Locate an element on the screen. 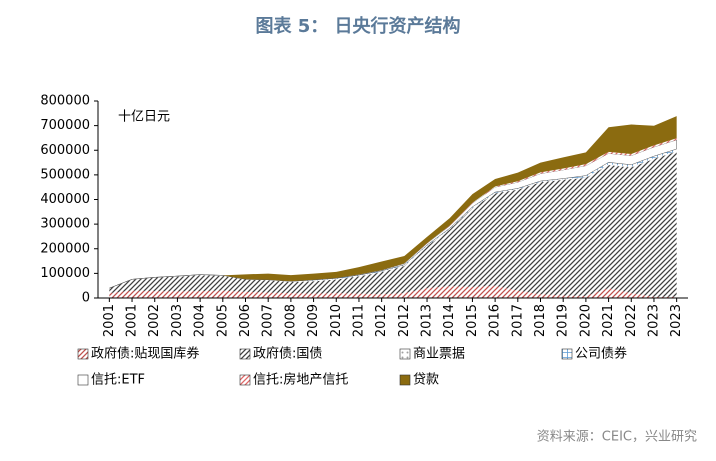  x-tick-label: 2009 is located at coordinates (313, 320).